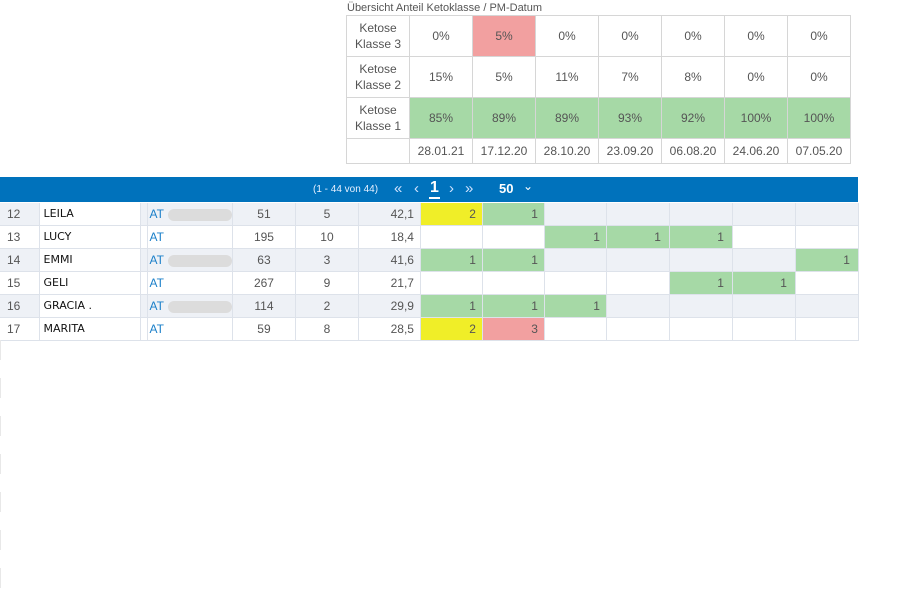 Image resolution: width=900 pixels, height=599 pixels. I want to click on ketosis-cell: 3, so click(513, 329).